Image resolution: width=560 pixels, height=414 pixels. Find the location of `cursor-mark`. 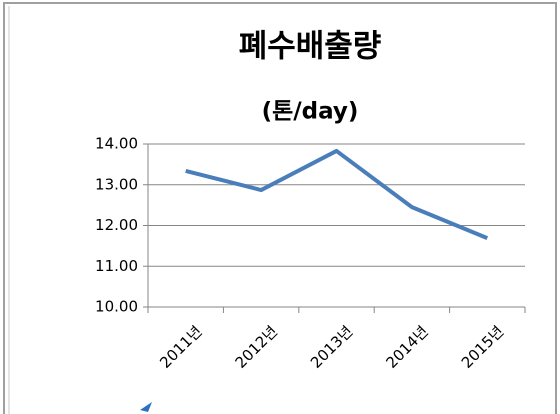

cursor-mark is located at coordinates (146, 407).